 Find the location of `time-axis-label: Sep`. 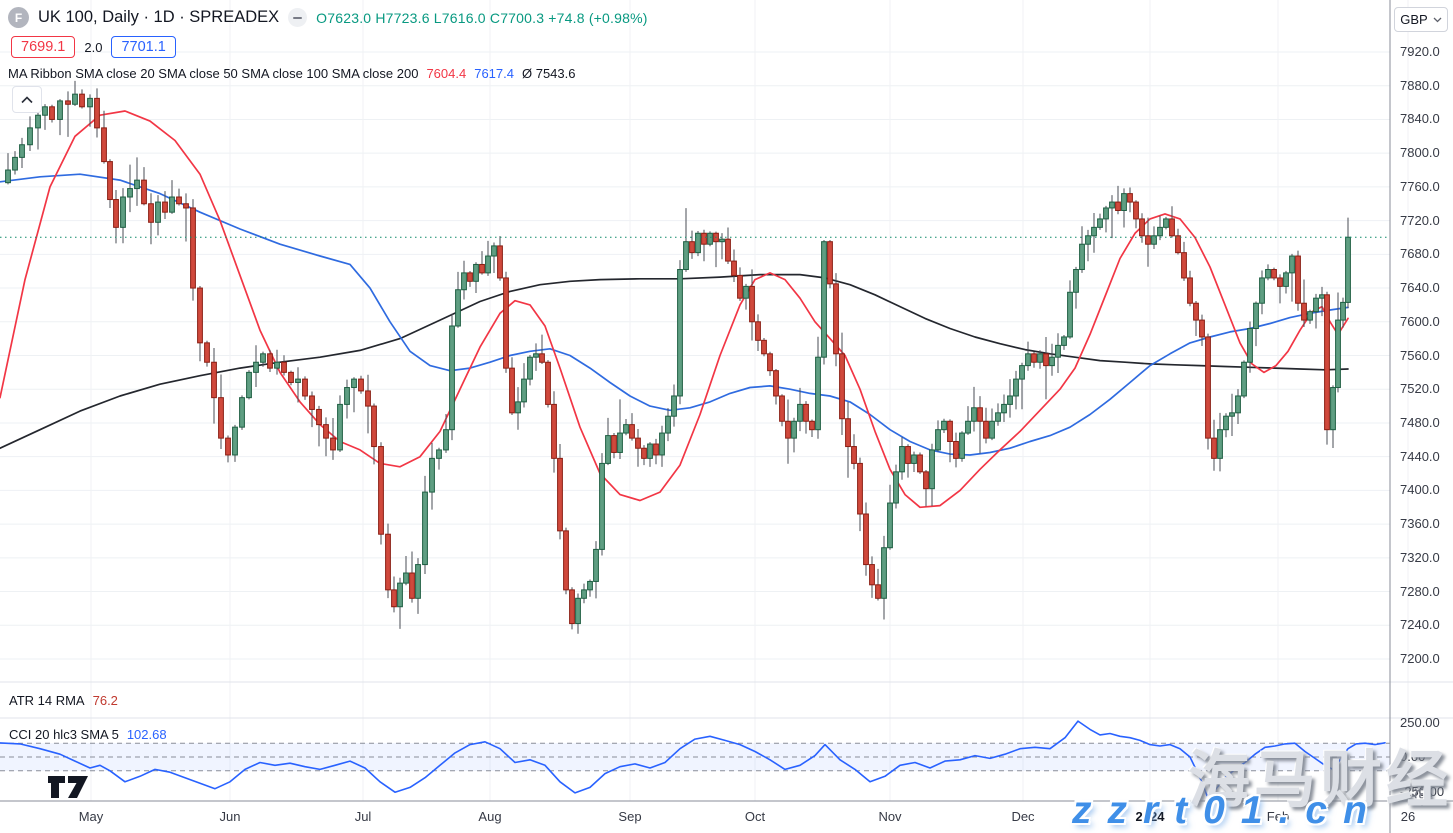

time-axis-label: Sep is located at coordinates (630, 816).